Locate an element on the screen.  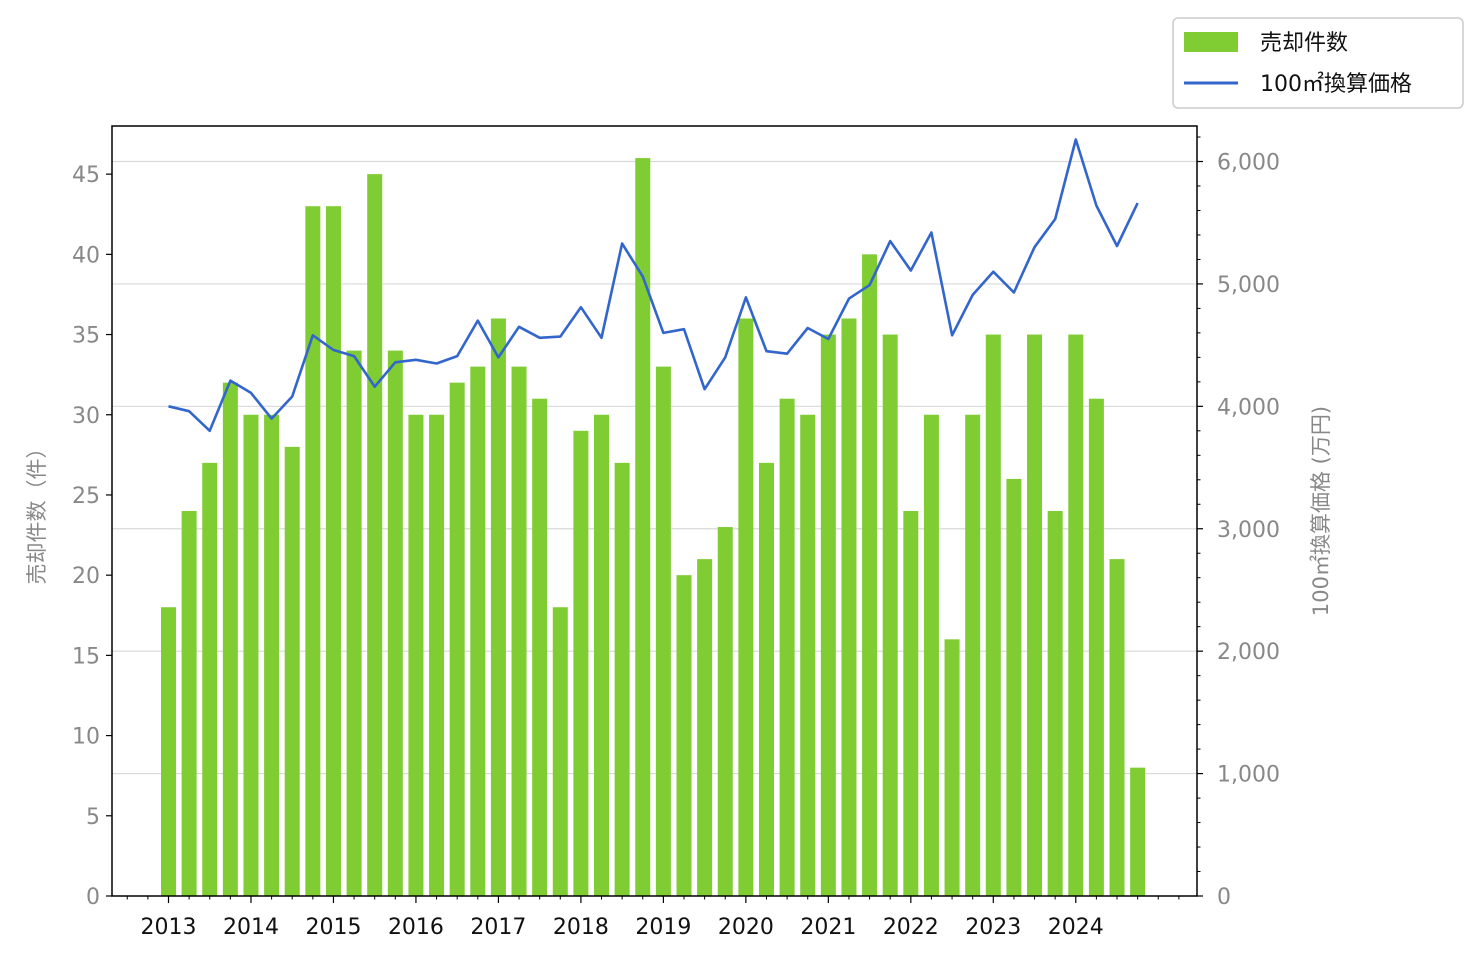
right-tick-label: 2,000 is located at coordinates (1248, 652).